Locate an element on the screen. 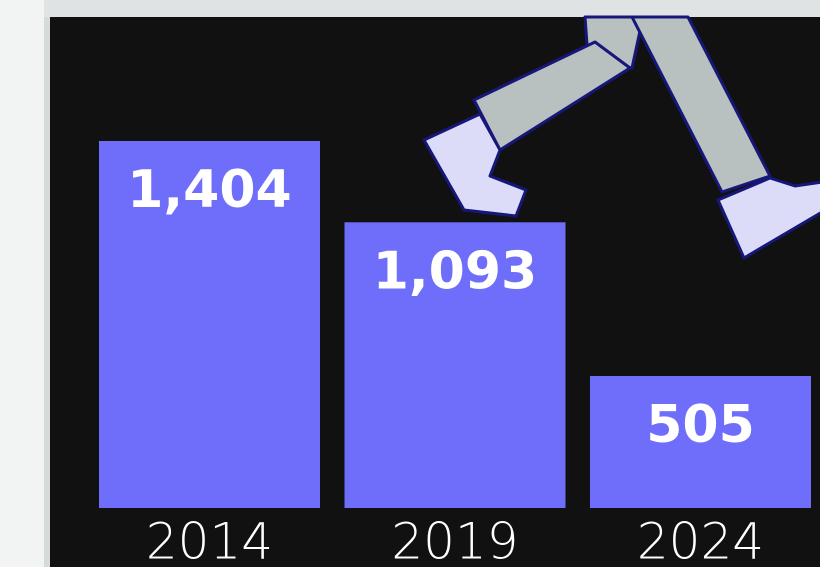 The width and height of the screenshot is (820, 567). right-leg is located at coordinates (701, 104).